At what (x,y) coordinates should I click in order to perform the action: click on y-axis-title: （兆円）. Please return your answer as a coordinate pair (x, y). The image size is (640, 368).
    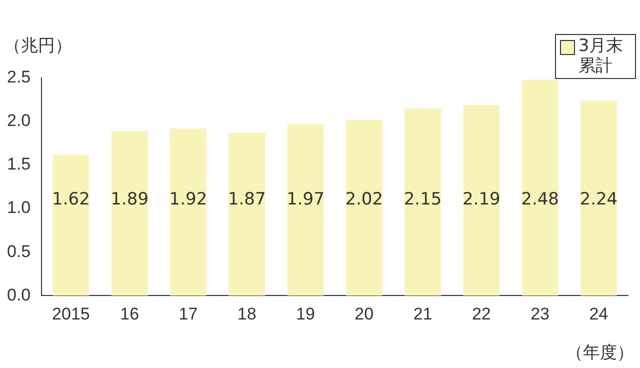
    Looking at the image, I should click on (38, 46).